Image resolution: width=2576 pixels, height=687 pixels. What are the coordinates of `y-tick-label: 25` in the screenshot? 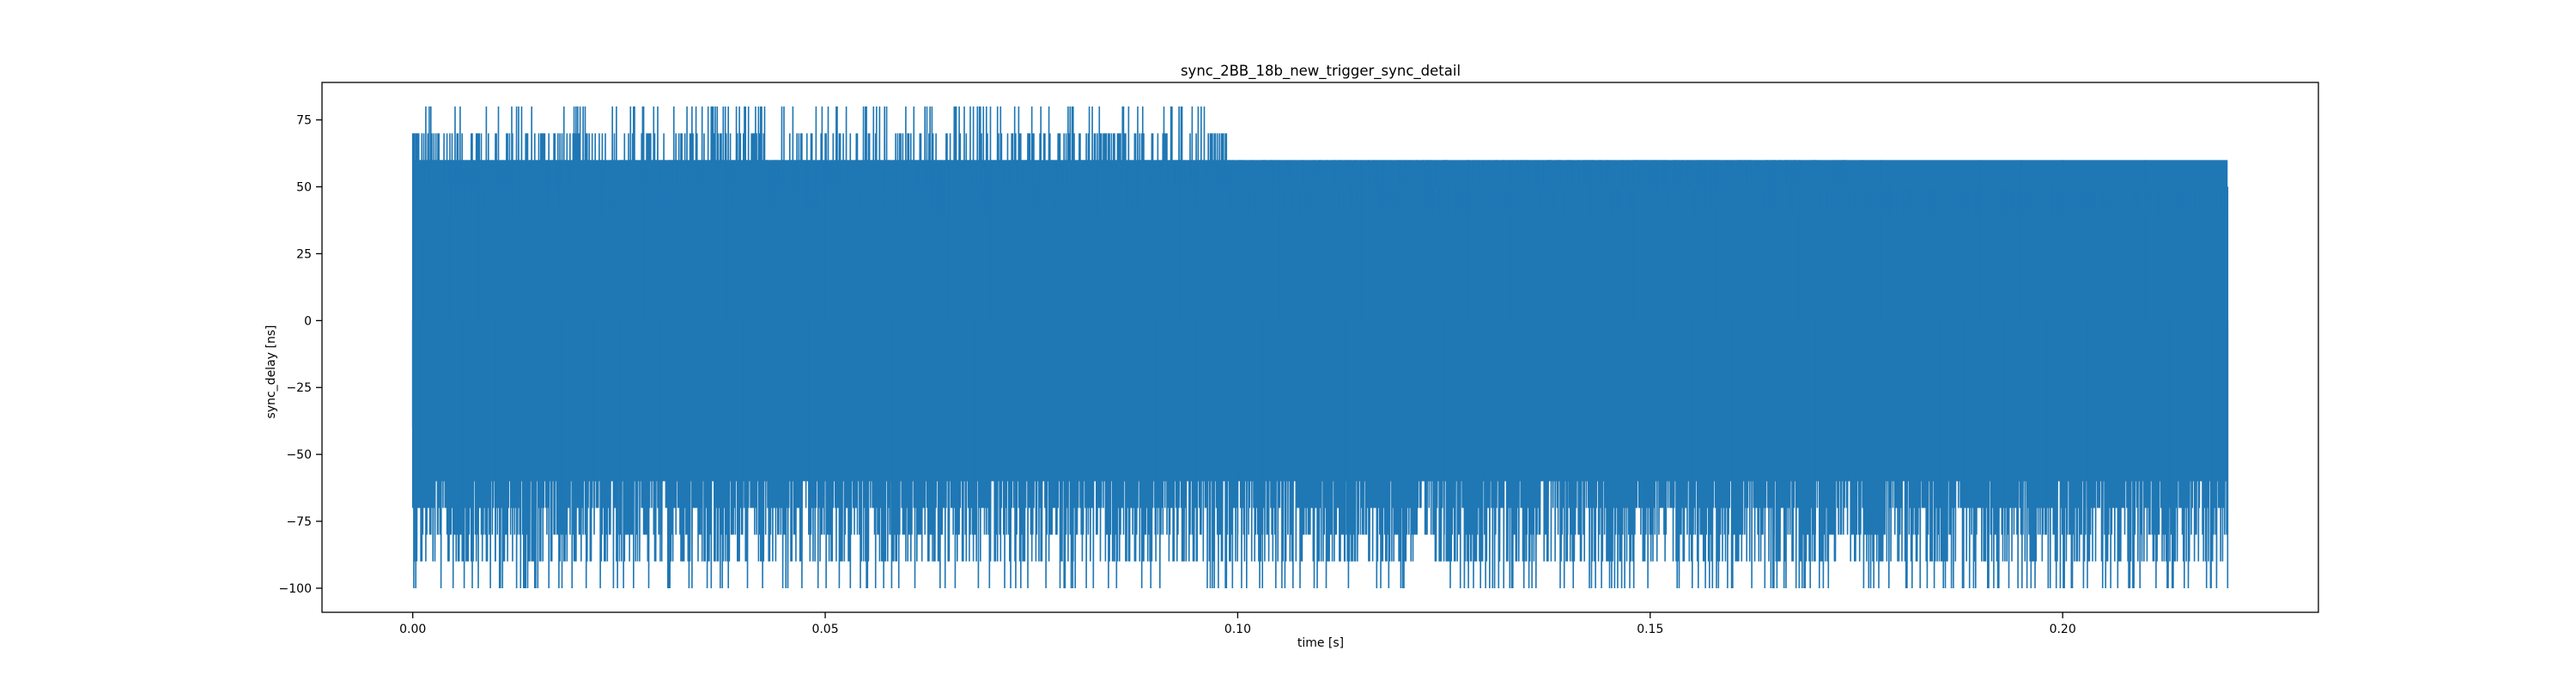 It's located at (304, 254).